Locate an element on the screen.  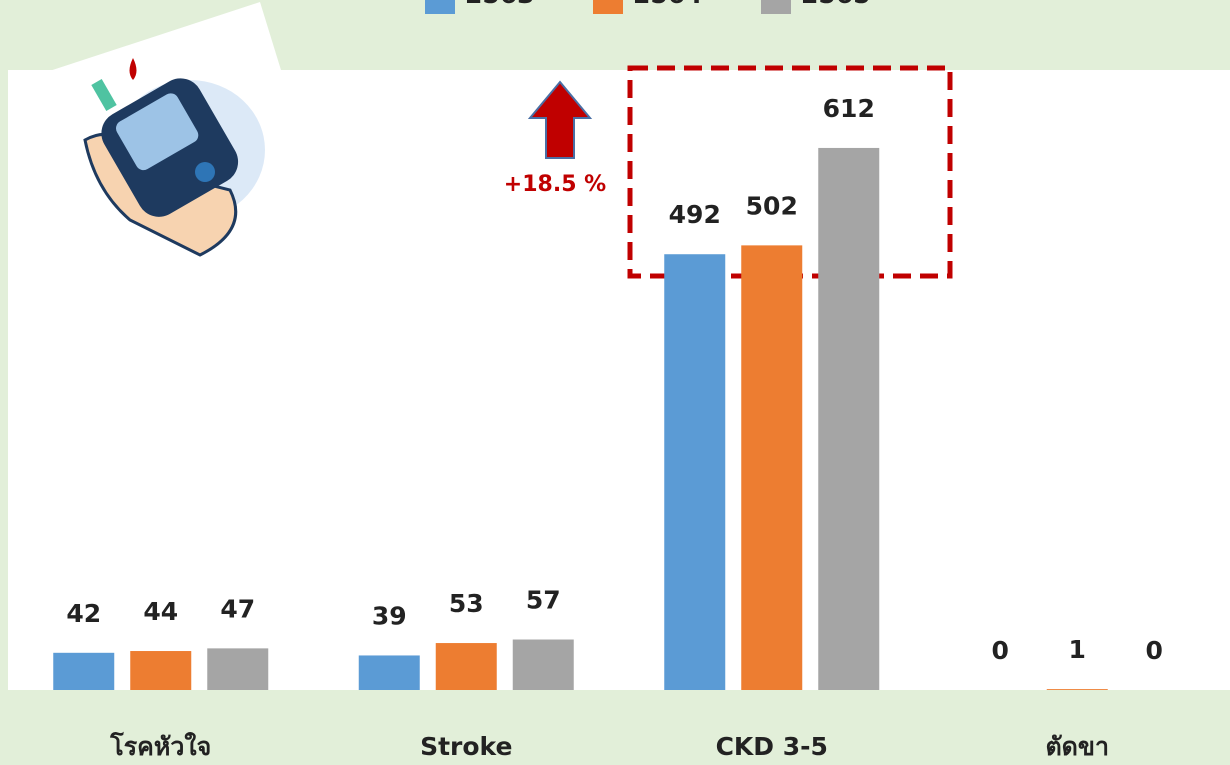
x-tick-label: ตัดขา is located at coordinates (1077, 746).